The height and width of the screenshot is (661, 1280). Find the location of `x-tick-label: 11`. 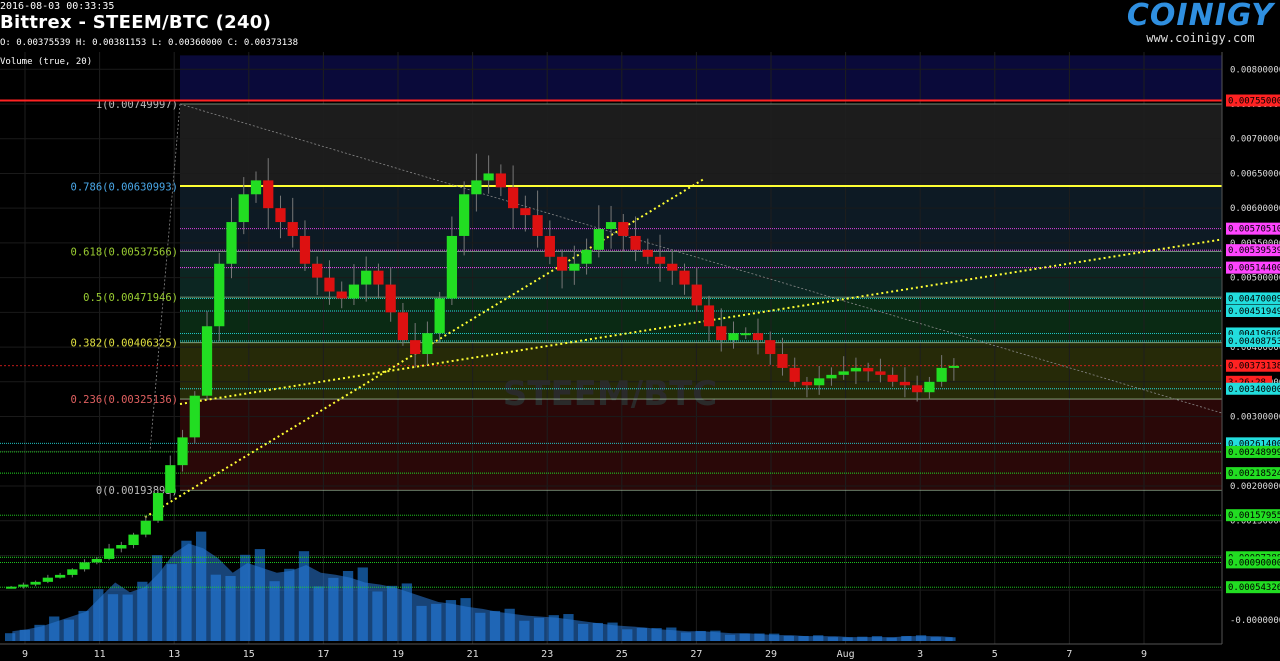

x-tick-label: 11 is located at coordinates (100, 654).